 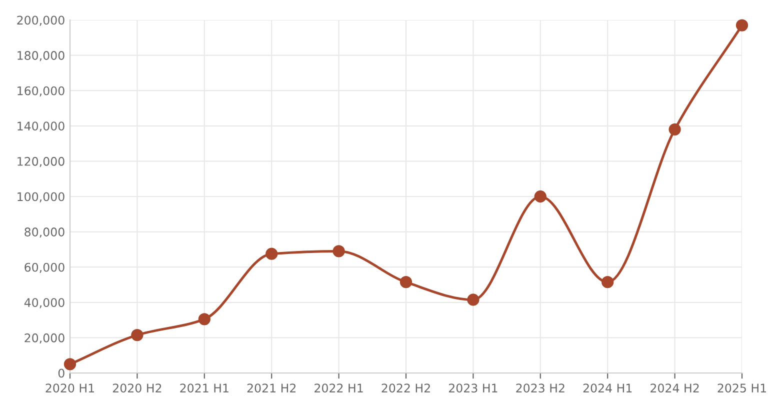 What do you see at coordinates (44, 303) in the screenshot?
I see `y-tick-label: 40,000` at bounding box center [44, 303].